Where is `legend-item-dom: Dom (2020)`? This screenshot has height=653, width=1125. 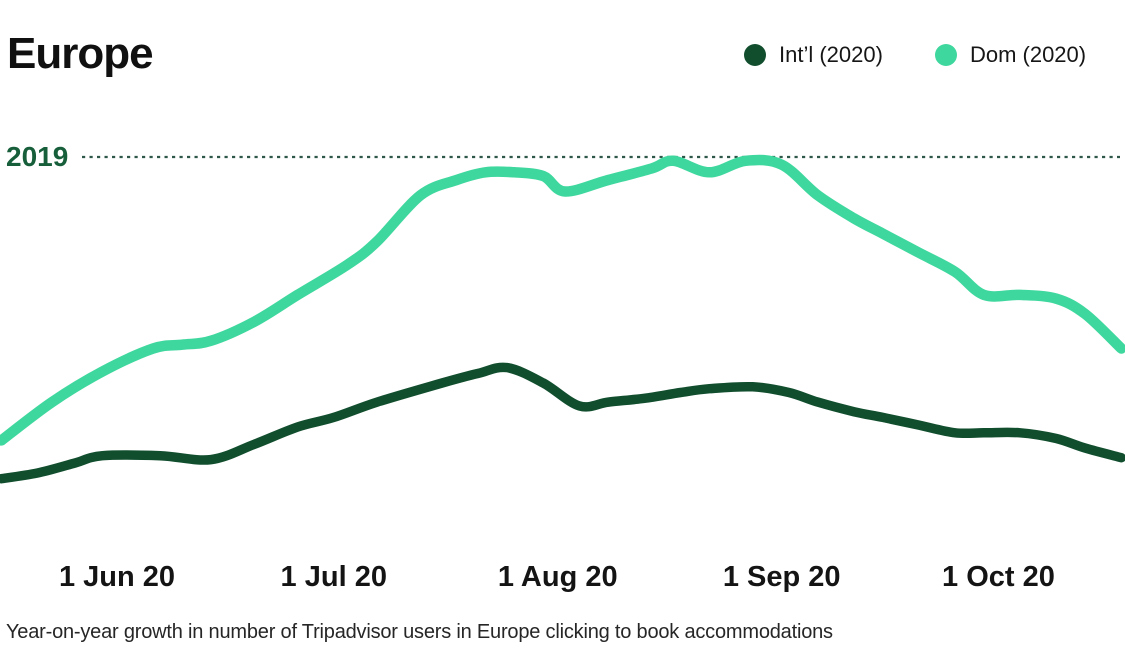
legend-item-dom: Dom (2020) is located at coordinates (1010, 55).